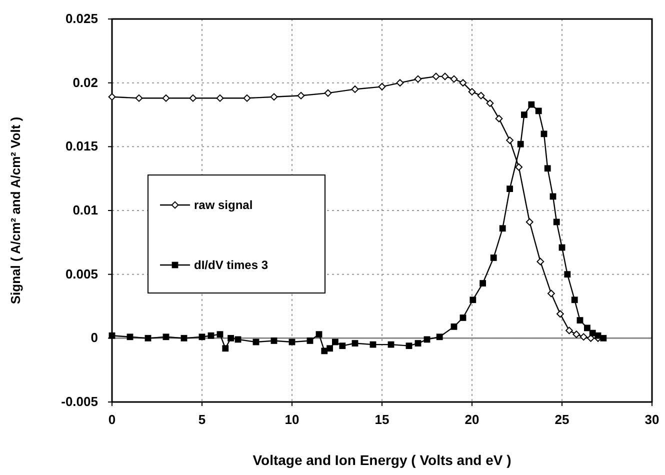 The height and width of the screenshot is (475, 665). Describe the element at coordinates (85, 210) in the screenshot. I see `y-tick-label: 0.01` at that location.